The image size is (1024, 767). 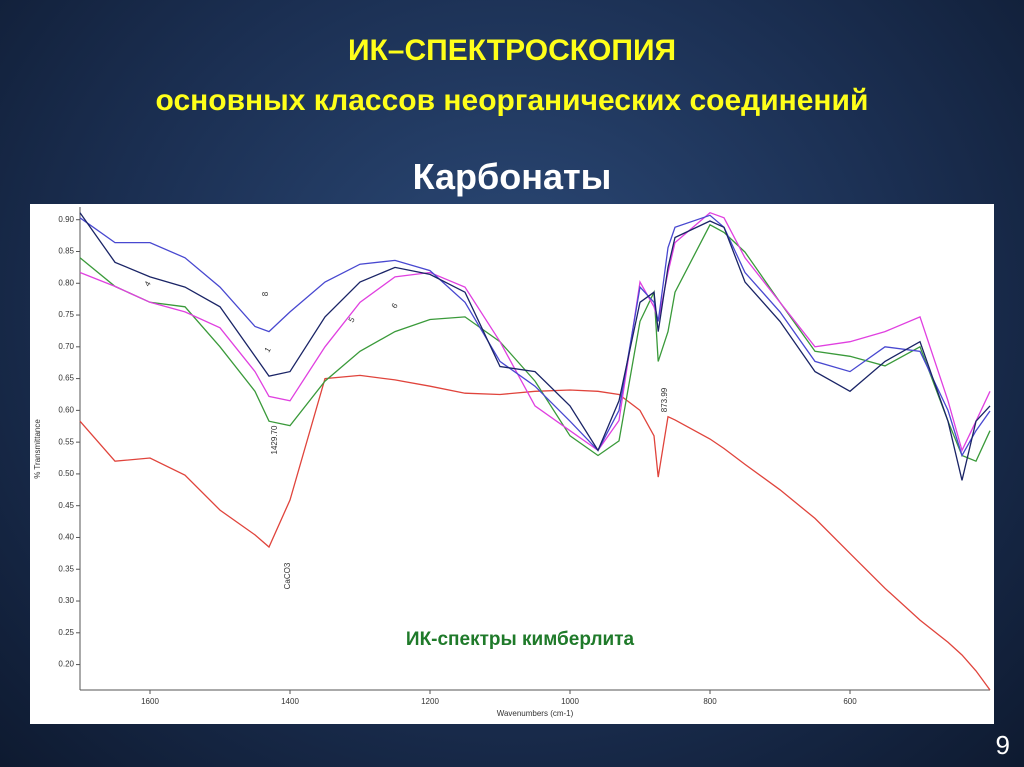 I want to click on y-tick-label: 0.25, so click(x=66, y=632).